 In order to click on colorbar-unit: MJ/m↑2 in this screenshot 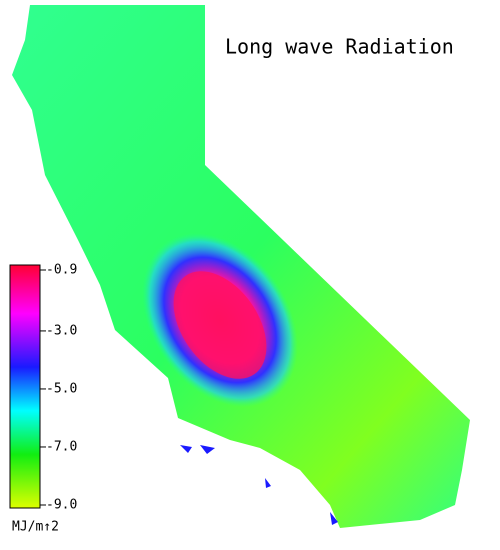, I will do `click(35, 527)`.